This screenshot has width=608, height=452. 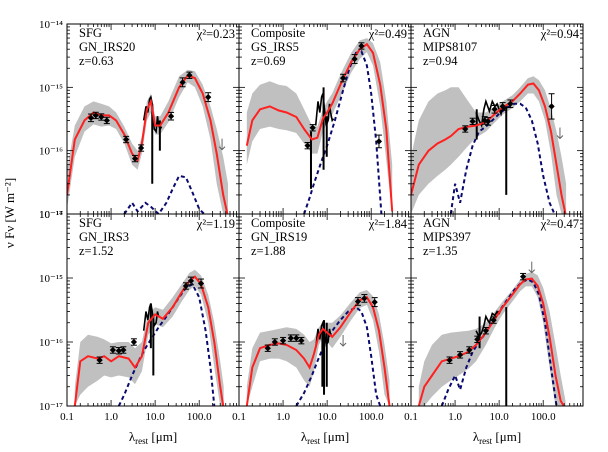 I want to click on source-name: GN_IRS20, so click(x=107, y=47).